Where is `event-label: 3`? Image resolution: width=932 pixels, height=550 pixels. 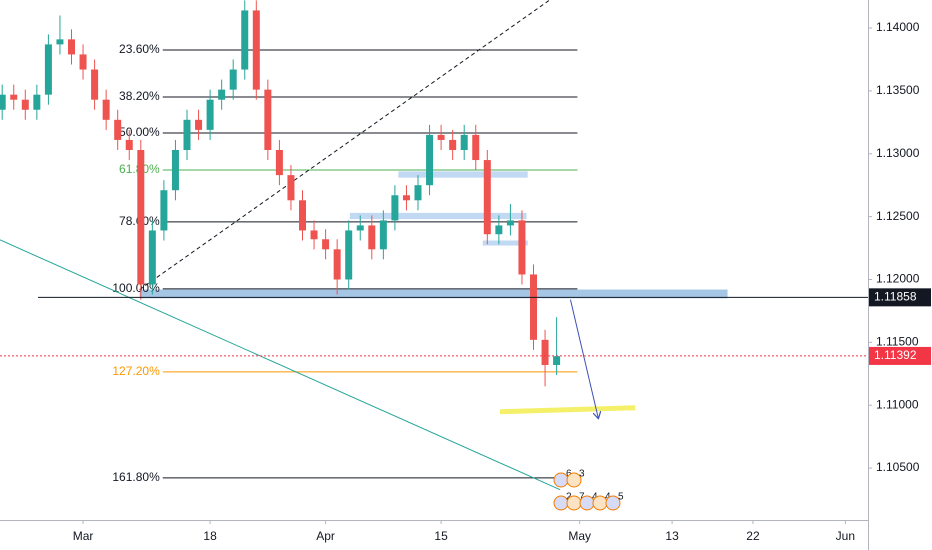
event-label: 3 is located at coordinates (582, 474).